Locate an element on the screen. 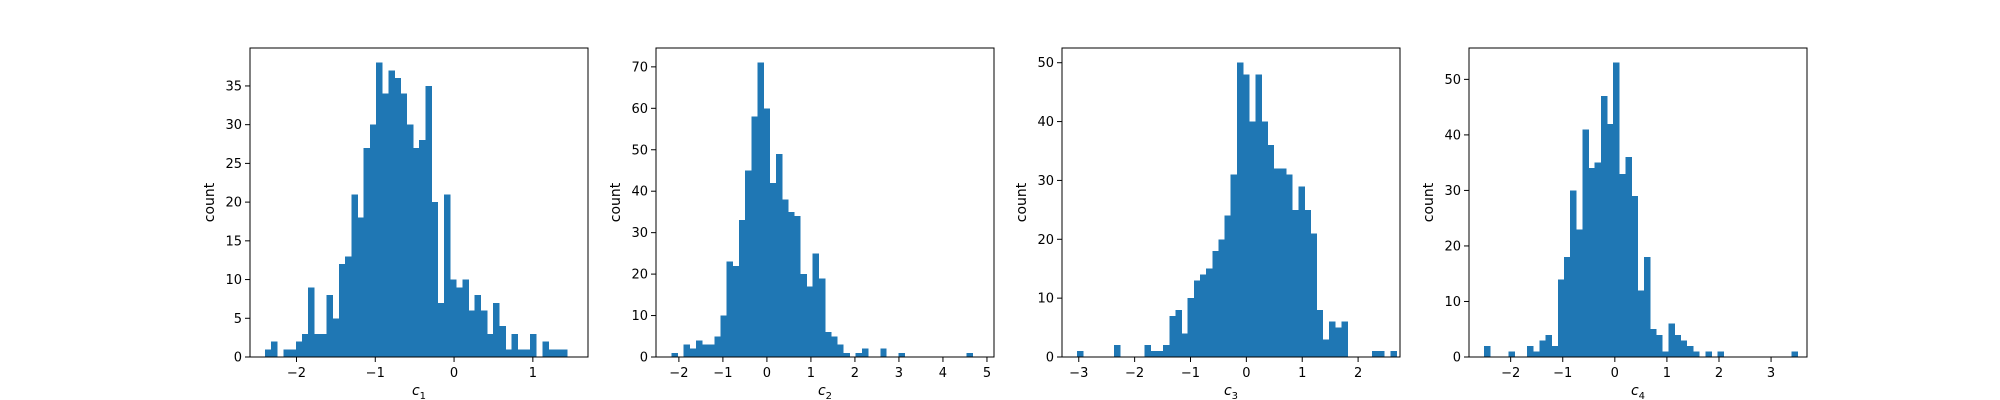 The image size is (2000, 400). y-tick-label: 10 is located at coordinates (233, 280).